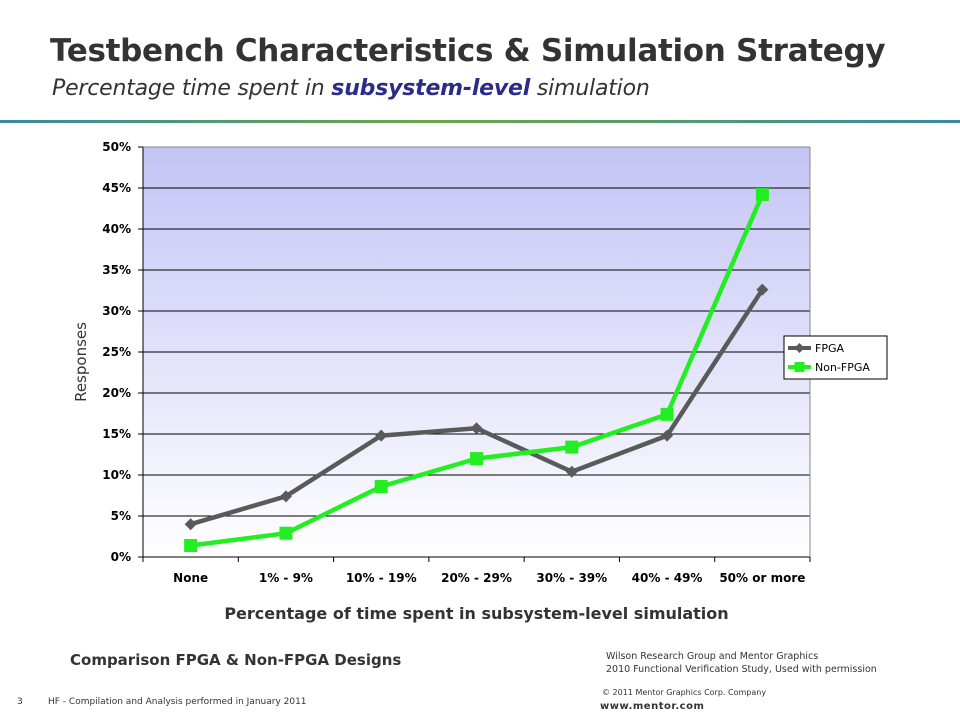 The width and height of the screenshot is (960, 720). Describe the element at coordinates (116, 188) in the screenshot. I see `y-tick-label: 45%` at that location.